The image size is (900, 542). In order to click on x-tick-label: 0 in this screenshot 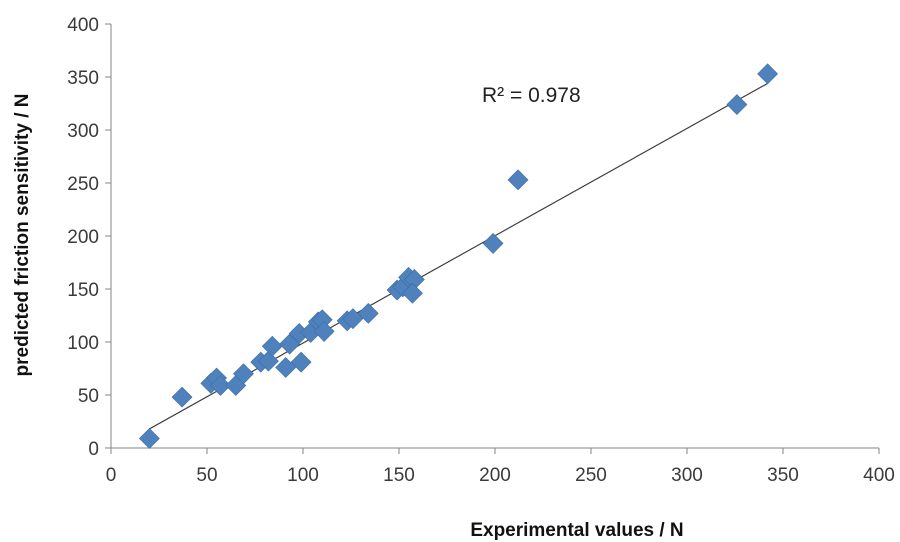, I will do `click(111, 475)`.